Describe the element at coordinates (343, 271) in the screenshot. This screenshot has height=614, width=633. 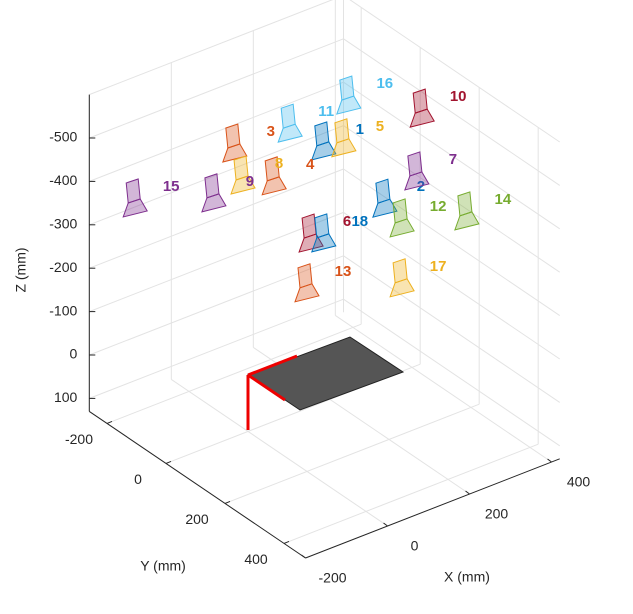
I see `camera-label: 13` at that location.